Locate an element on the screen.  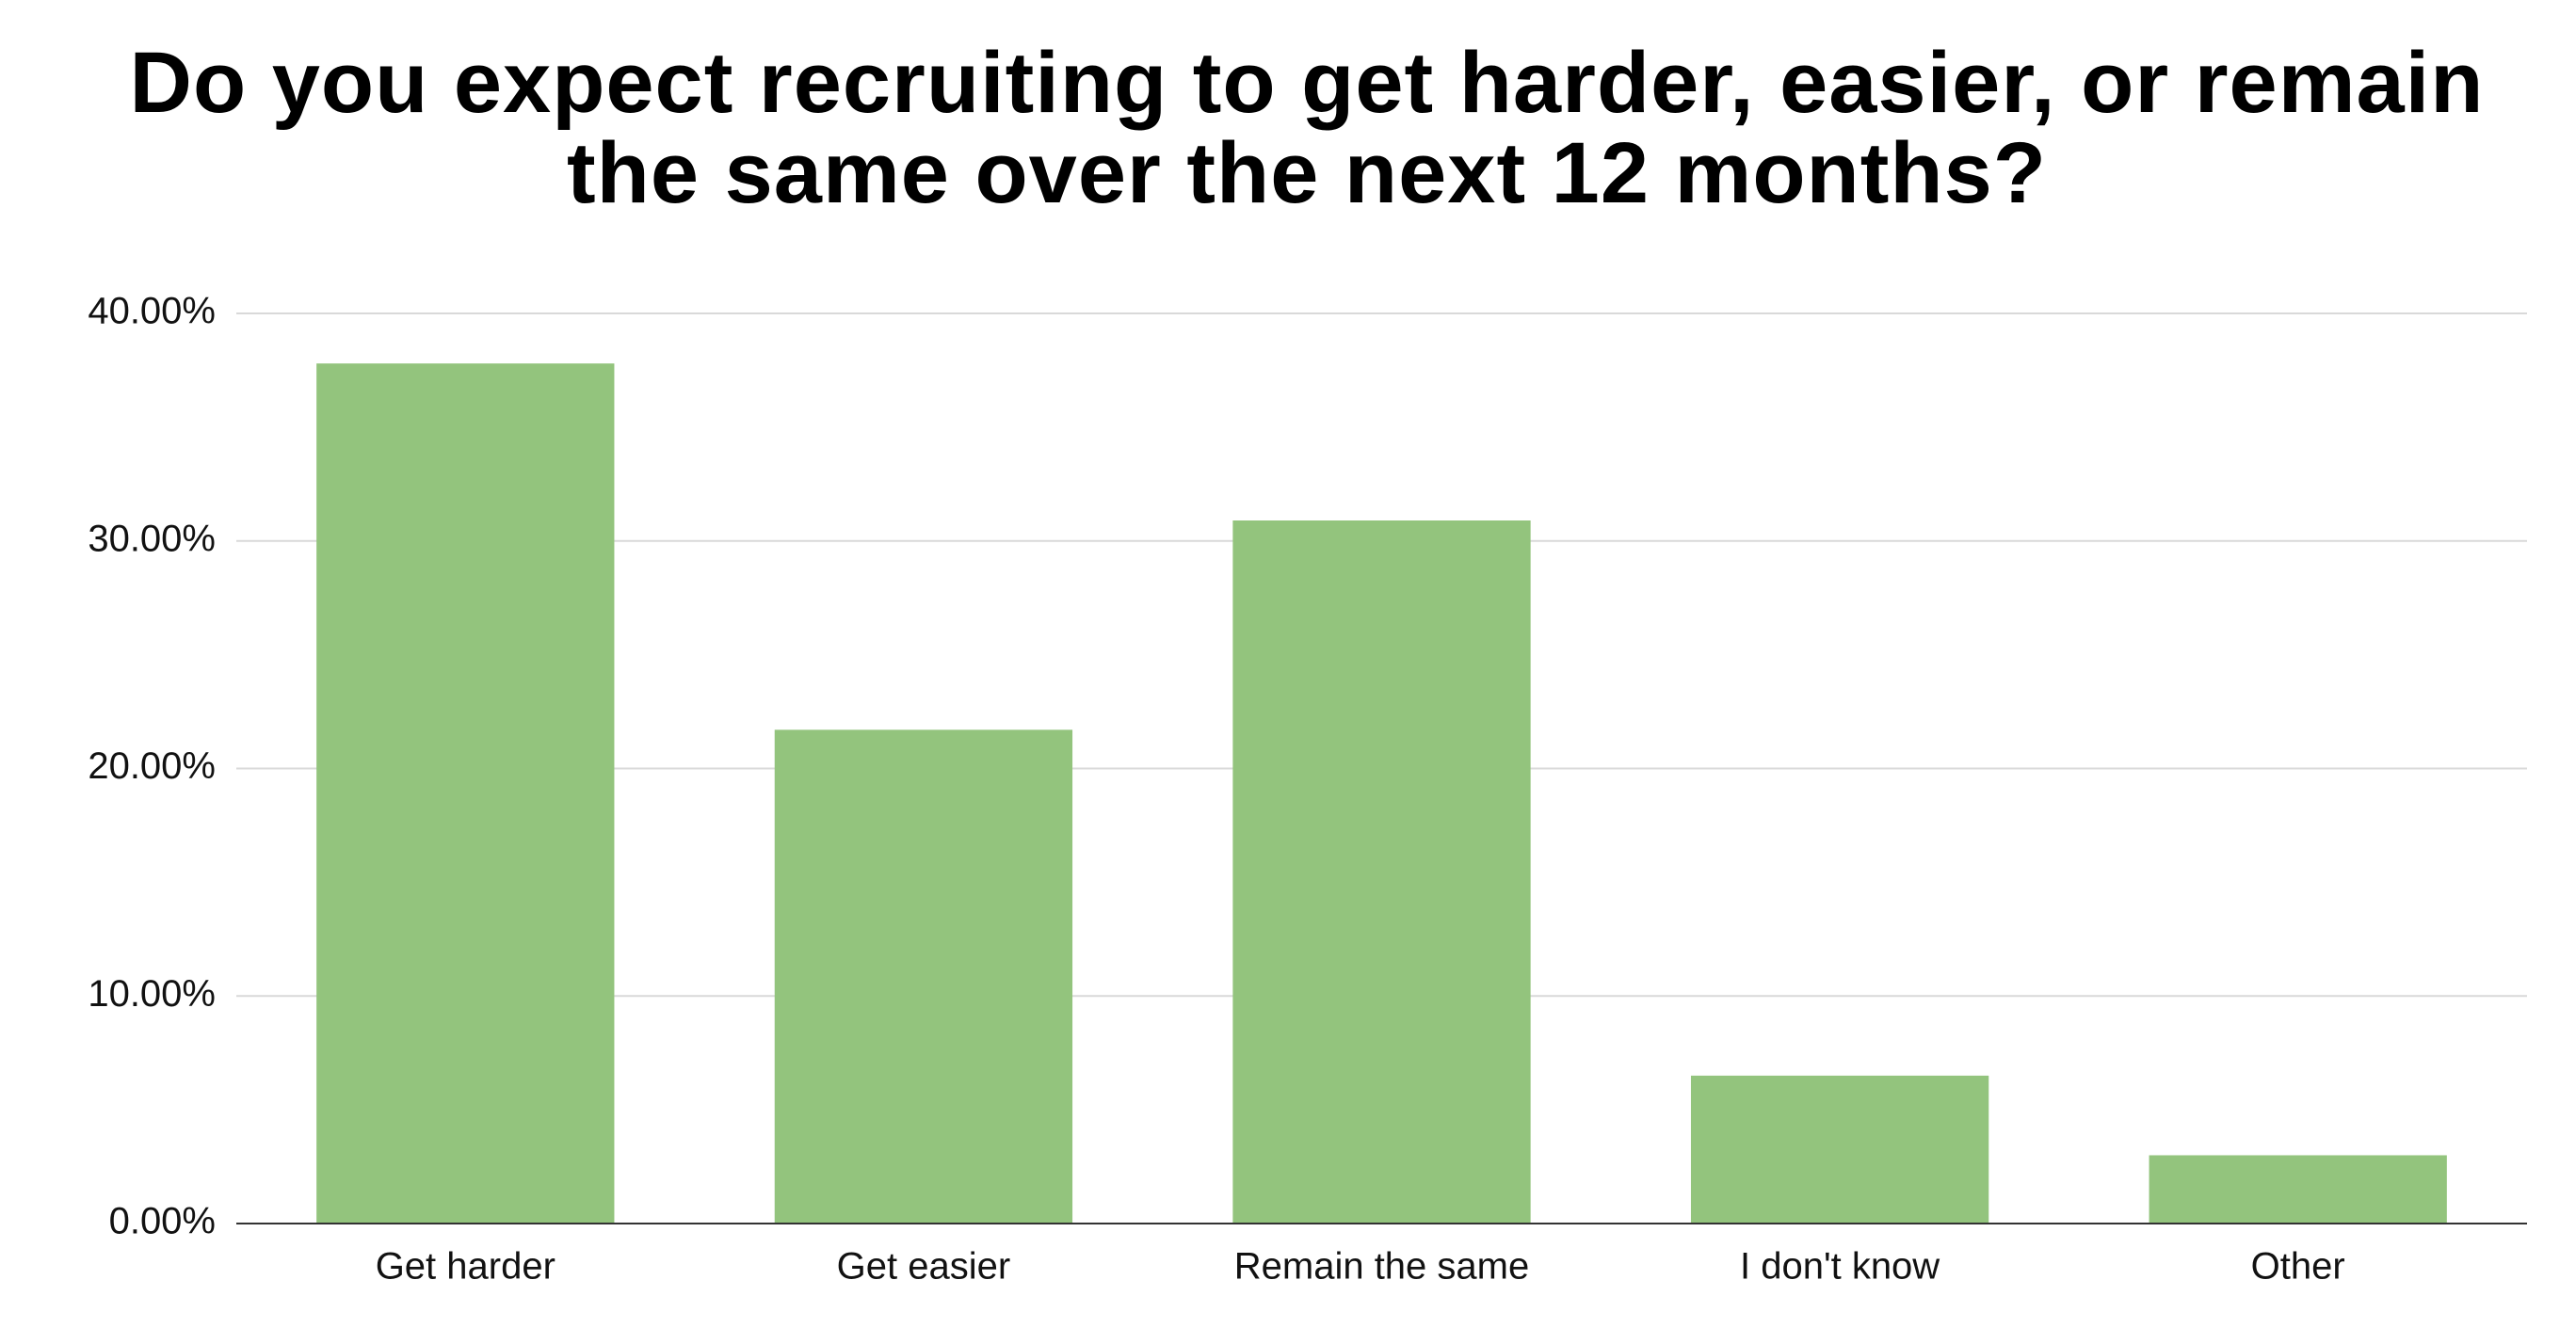
y-tick-label: 0.00% is located at coordinates (162, 1221).